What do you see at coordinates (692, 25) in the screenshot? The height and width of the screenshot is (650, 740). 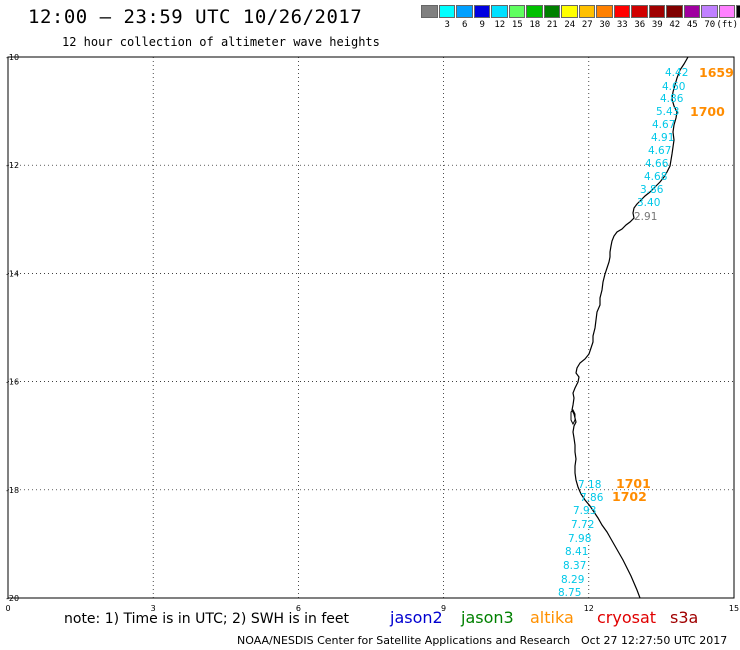 I see `legend-label: 45` at bounding box center [692, 25].